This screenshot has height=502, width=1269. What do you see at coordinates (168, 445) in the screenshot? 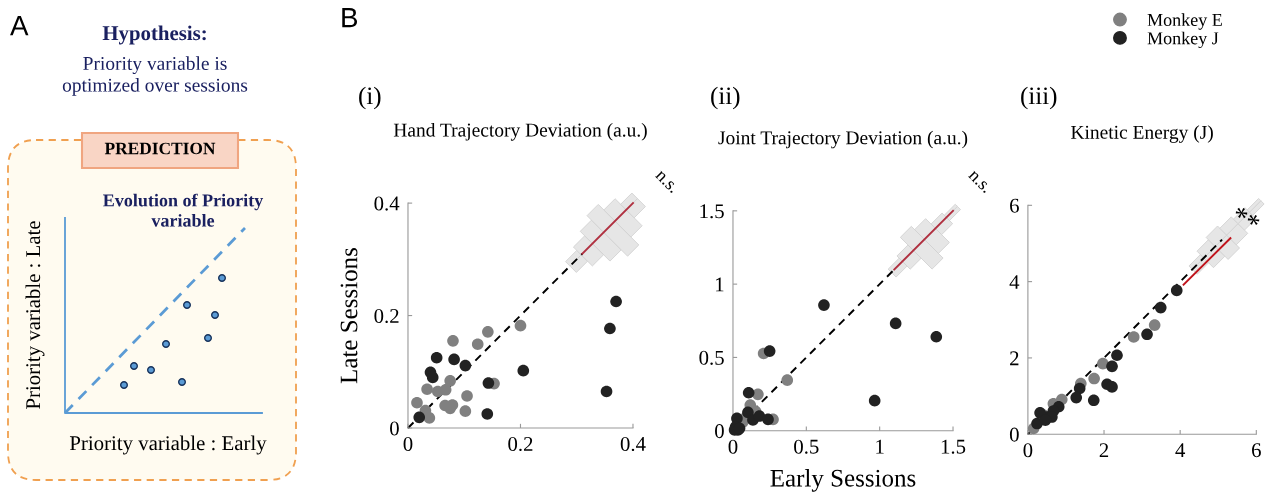
I see `text: Priority variable : Early` at bounding box center [168, 445].